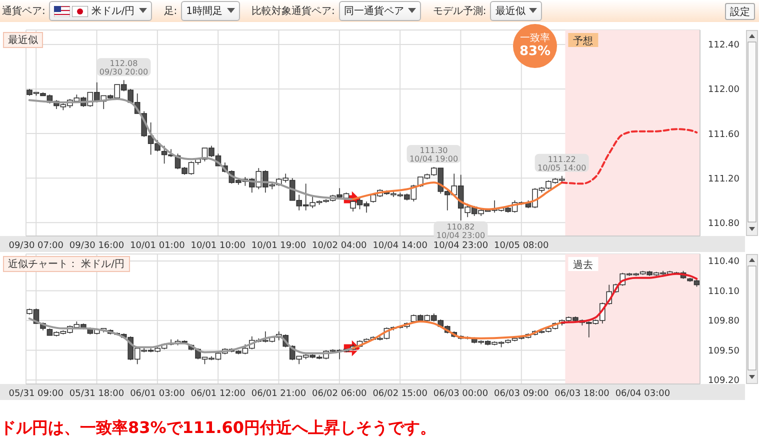  Describe the element at coordinates (113, 11) in the screenshot. I see `text: 米ドル/円` at that location.